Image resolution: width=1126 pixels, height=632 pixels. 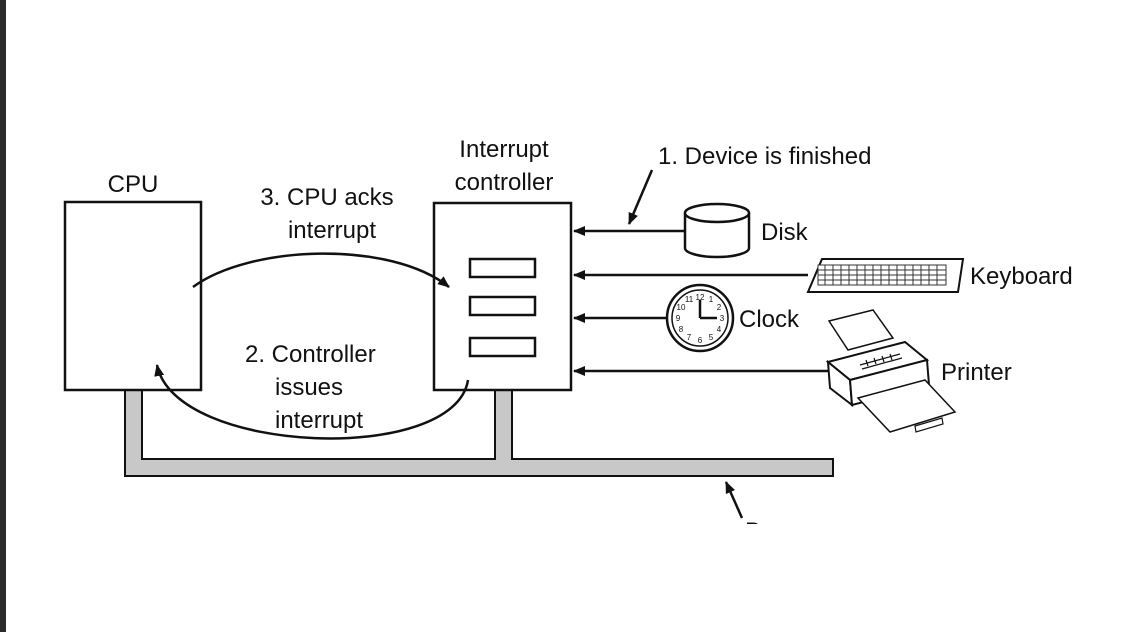 I want to click on step1-label: 1. Device is finished, so click(x=764, y=156).